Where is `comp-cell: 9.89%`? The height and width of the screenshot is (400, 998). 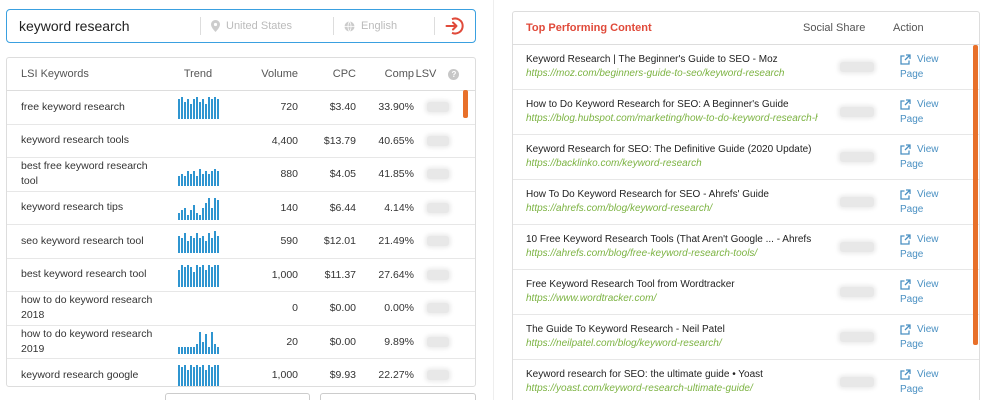
comp-cell: 9.89% is located at coordinates (399, 341).